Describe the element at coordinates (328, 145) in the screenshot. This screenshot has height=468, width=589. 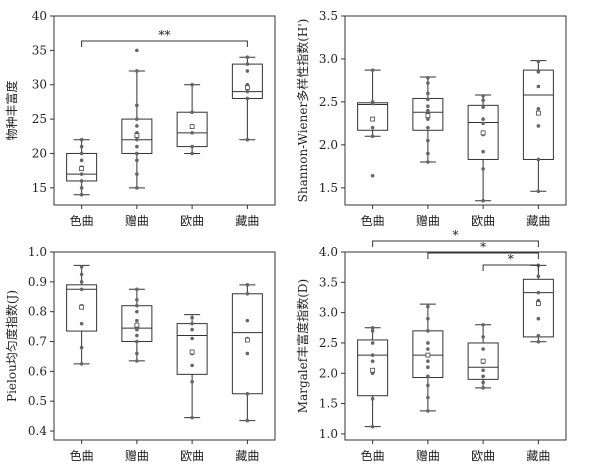
I see `y-tick-label: 2.0` at that location.